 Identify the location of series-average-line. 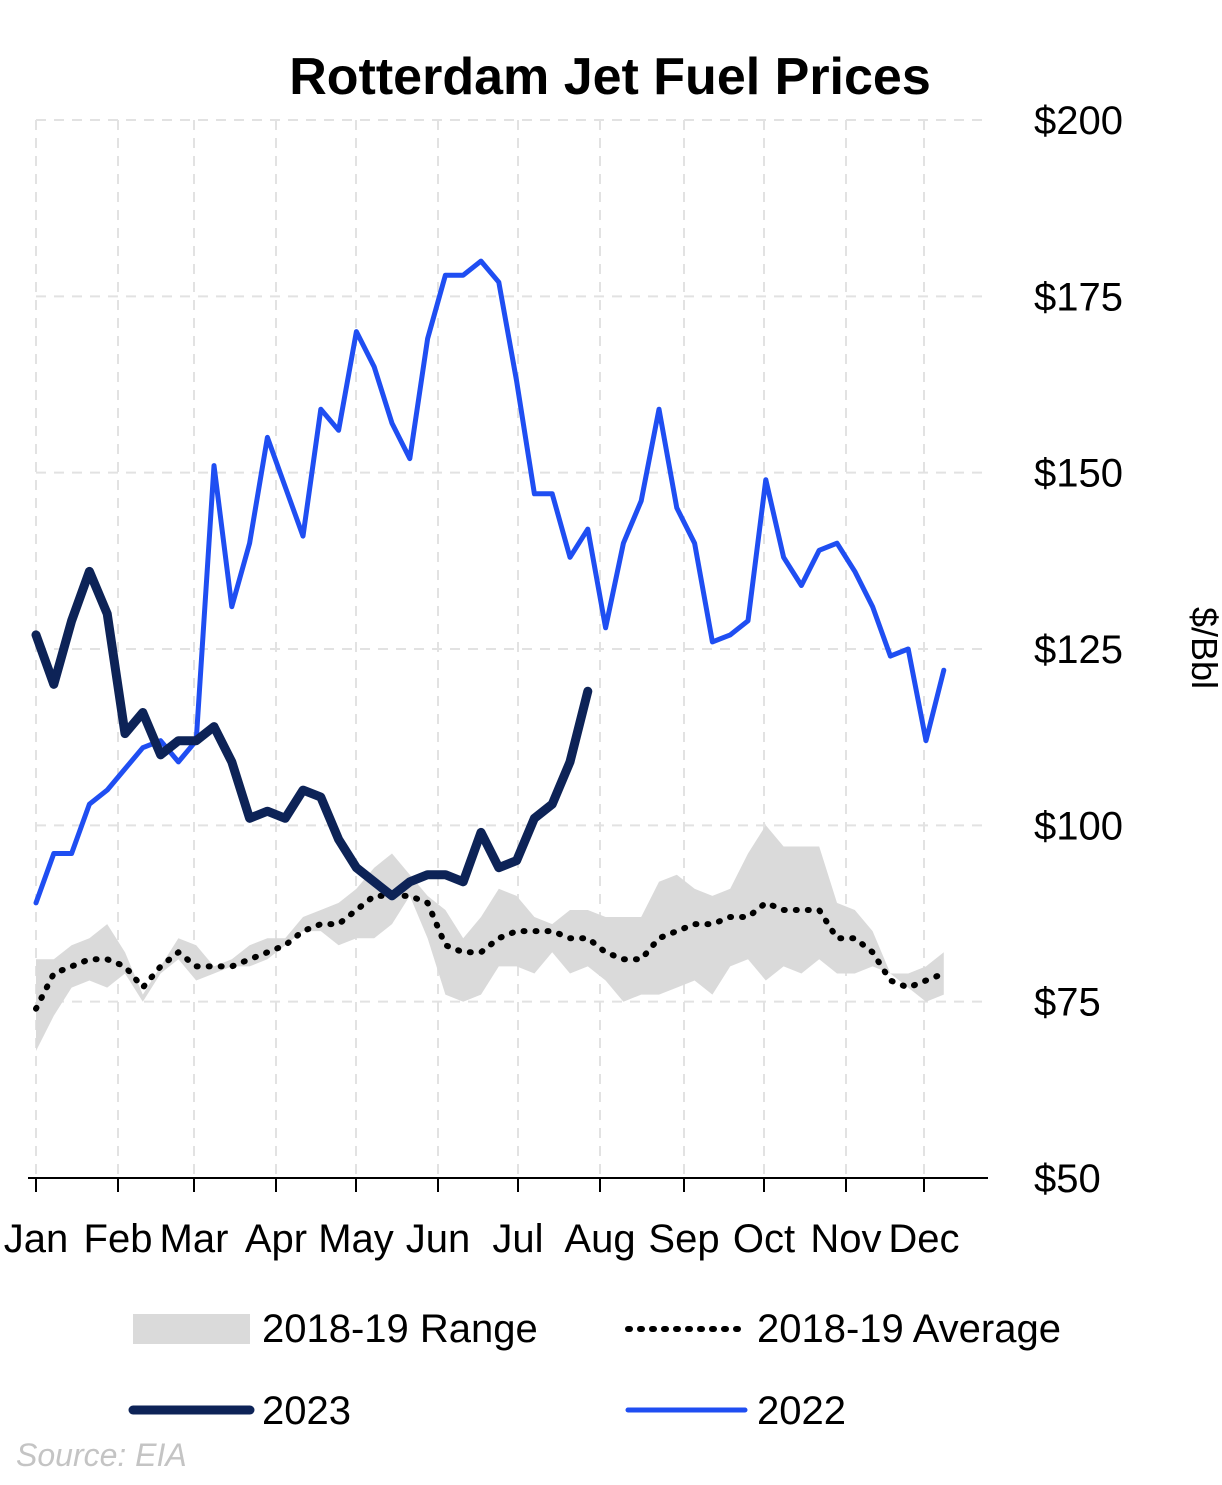
(490, 952).